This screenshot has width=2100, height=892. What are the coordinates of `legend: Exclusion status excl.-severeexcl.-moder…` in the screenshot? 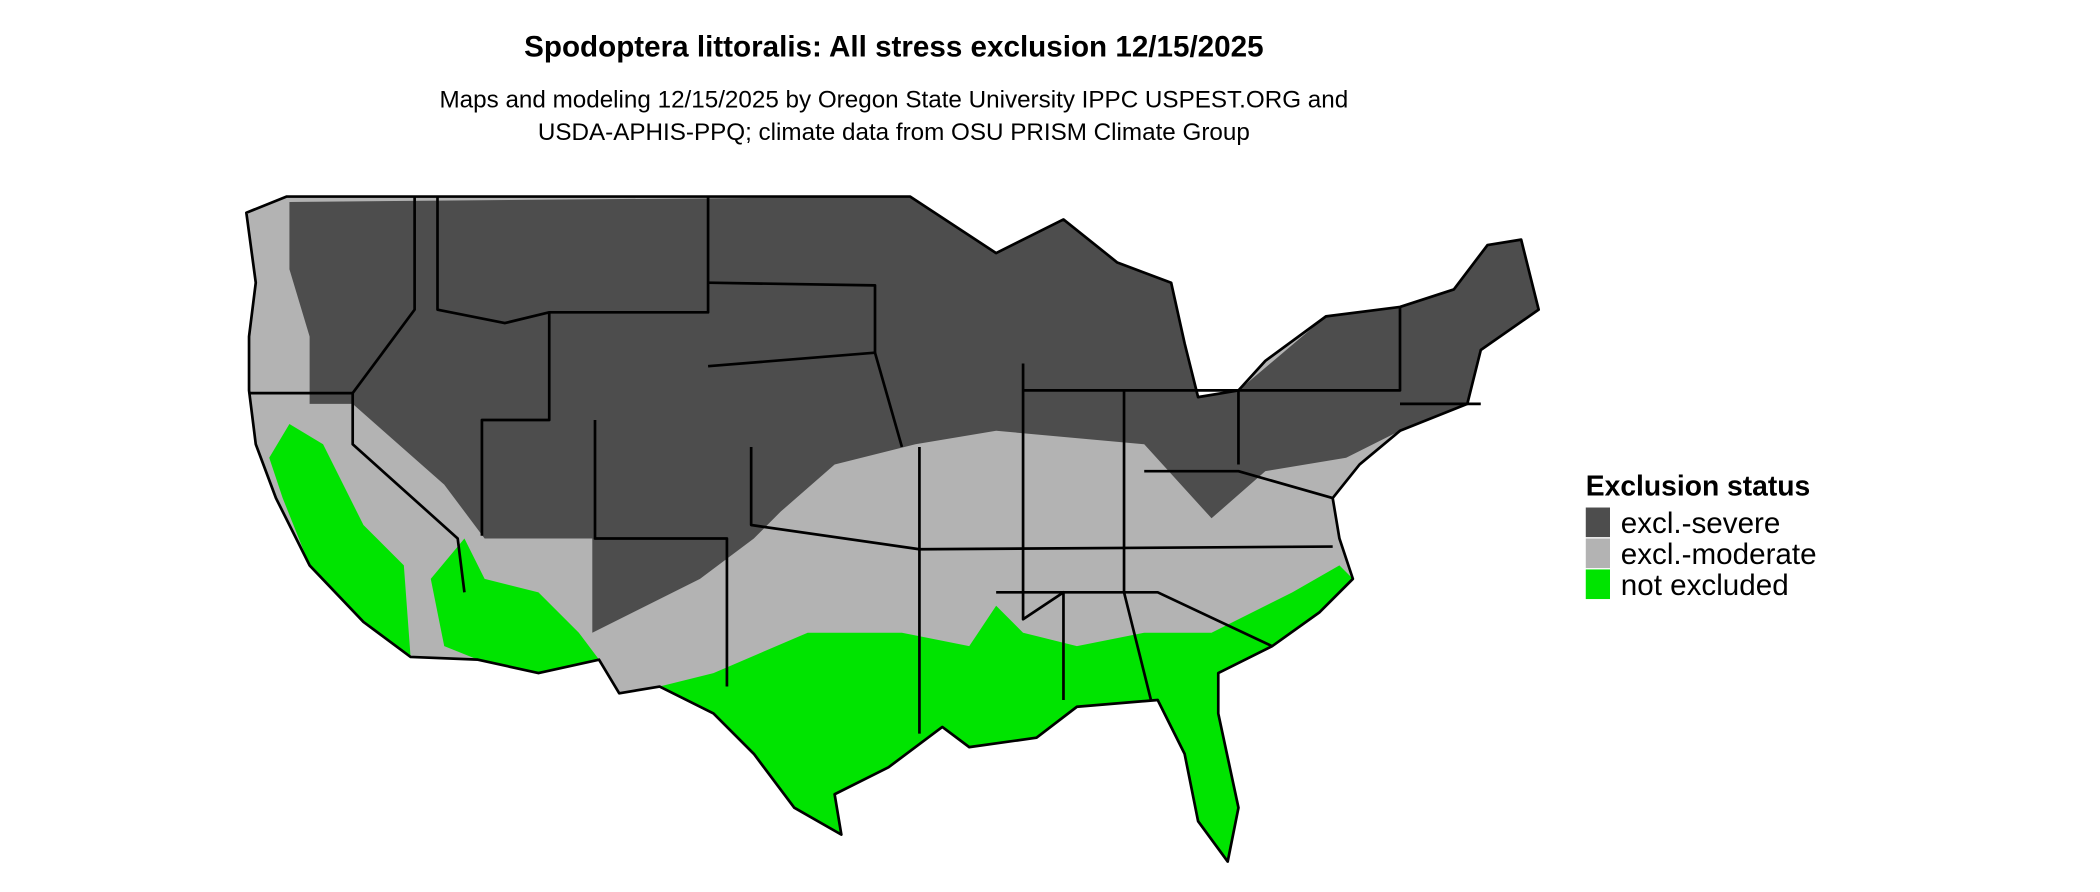 It's located at (1701, 535).